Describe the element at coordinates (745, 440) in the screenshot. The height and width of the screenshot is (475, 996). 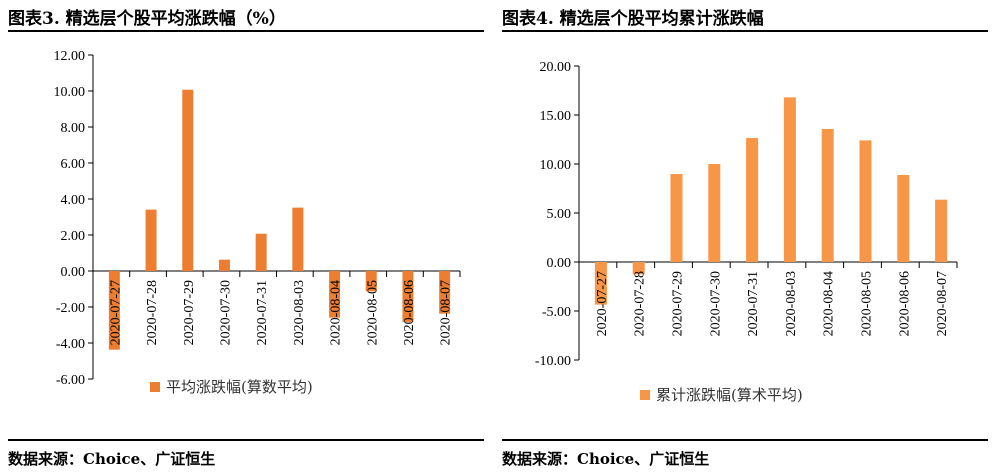
I see `footer-rule-right` at that location.